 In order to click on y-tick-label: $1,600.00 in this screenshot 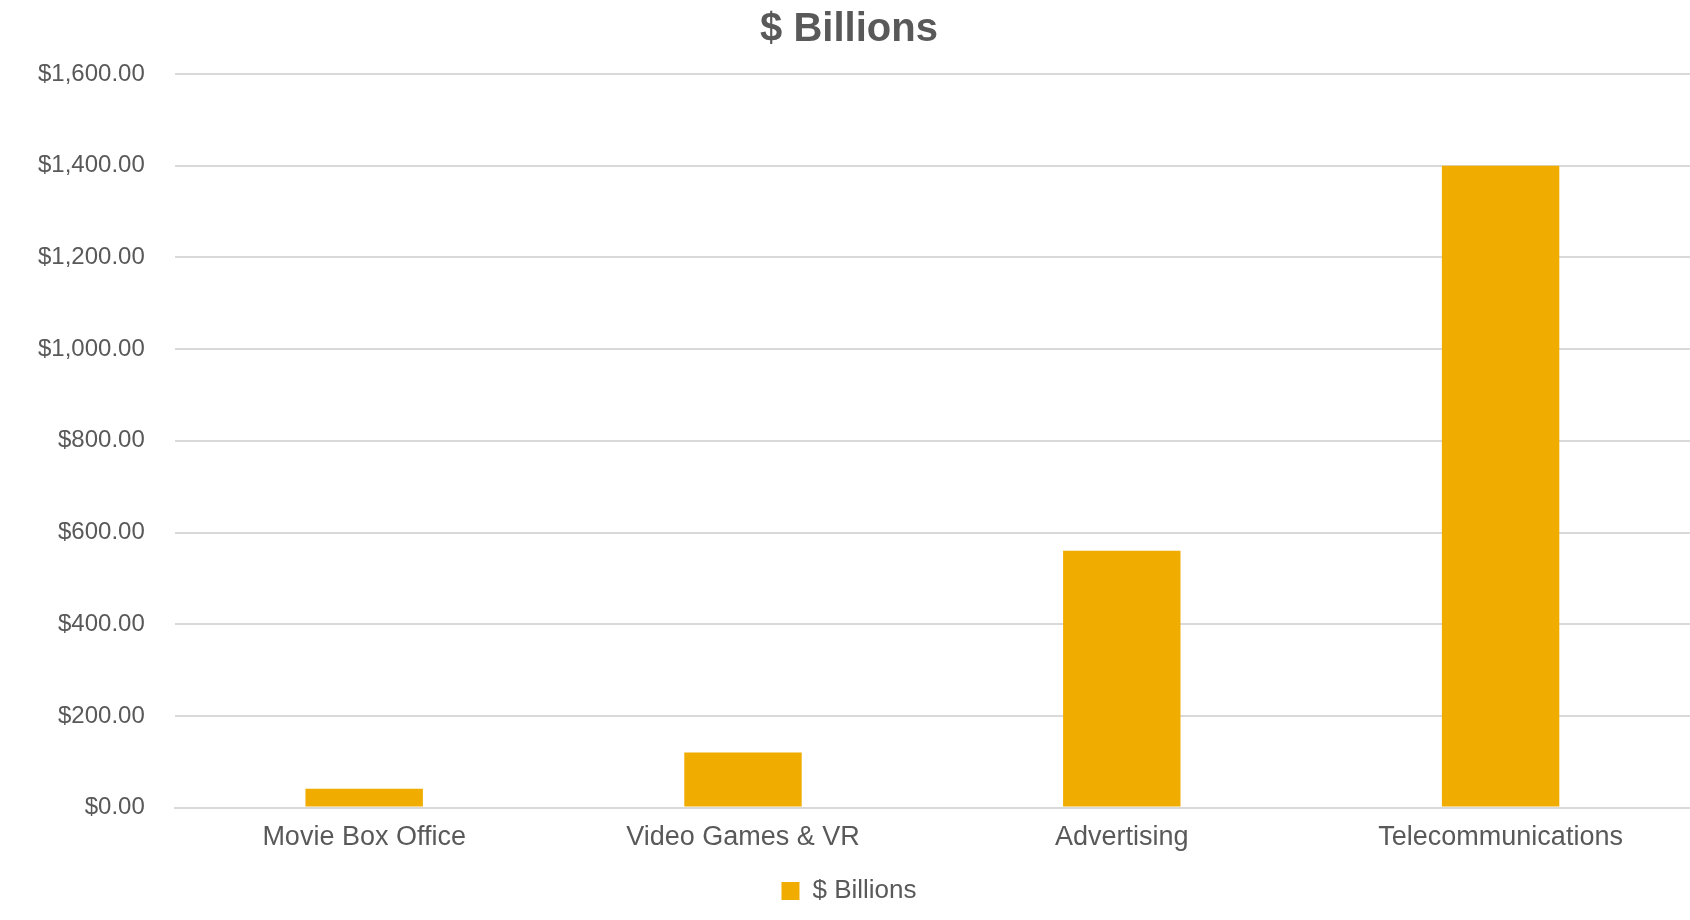, I will do `click(91, 72)`.